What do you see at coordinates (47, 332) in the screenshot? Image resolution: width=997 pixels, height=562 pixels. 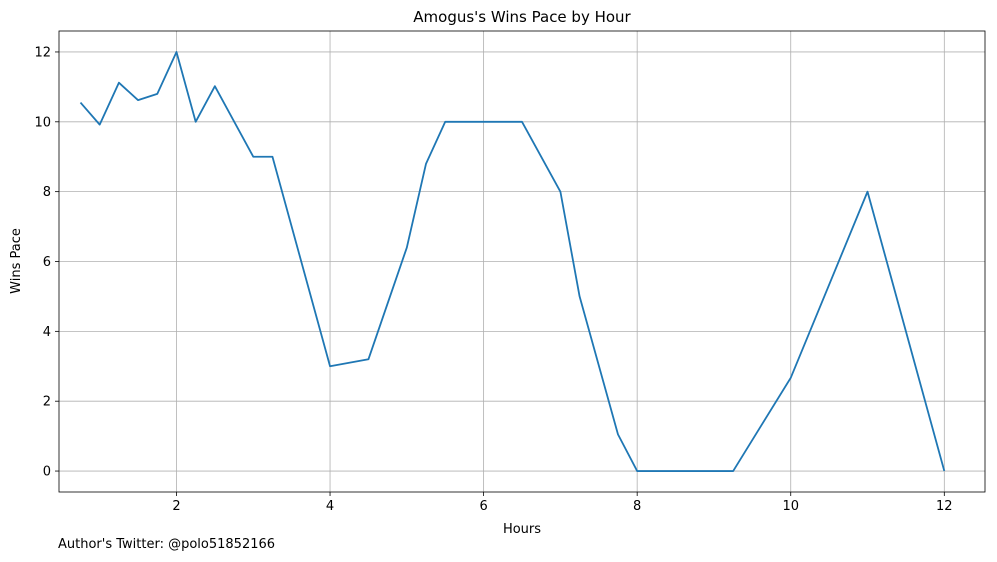 I see `y-tick-label: 4` at bounding box center [47, 332].